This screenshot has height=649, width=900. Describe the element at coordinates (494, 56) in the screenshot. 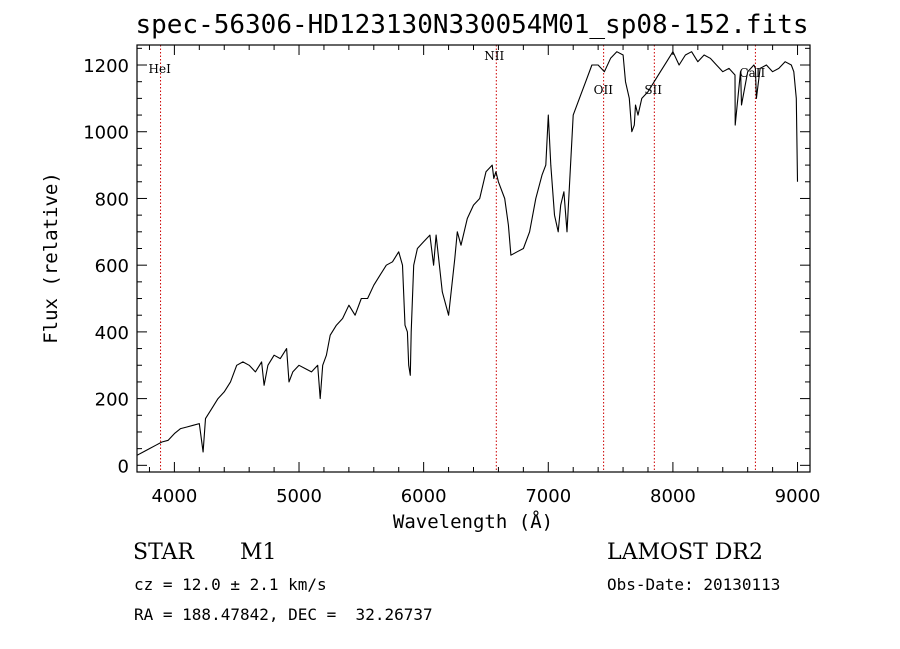

I see `emission-line-label: NII` at that location.